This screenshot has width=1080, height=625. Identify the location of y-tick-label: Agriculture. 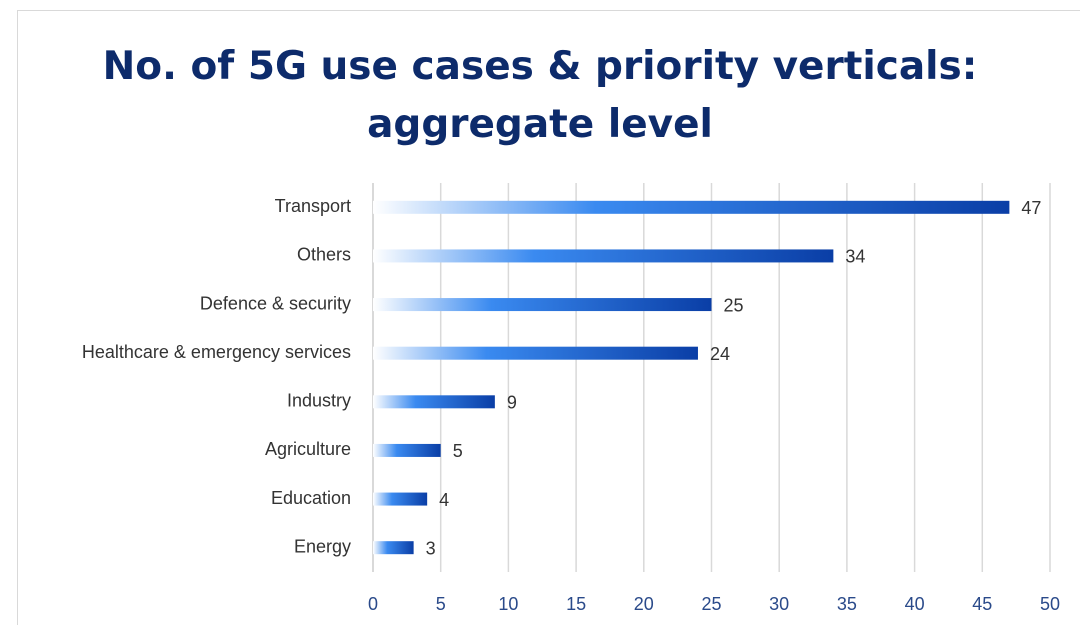
(308, 449).